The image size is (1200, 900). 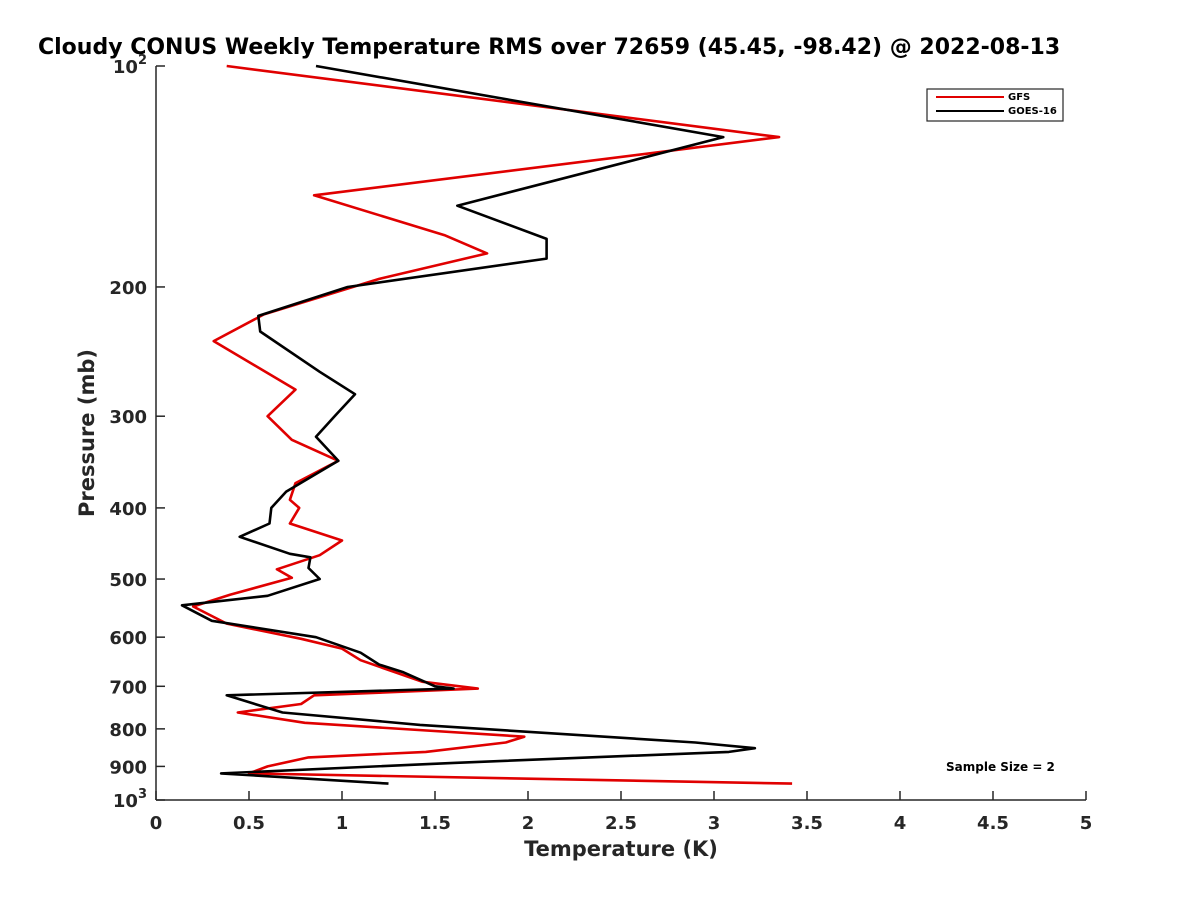 I want to click on x-tick-label: 1.5, so click(x=435, y=823).